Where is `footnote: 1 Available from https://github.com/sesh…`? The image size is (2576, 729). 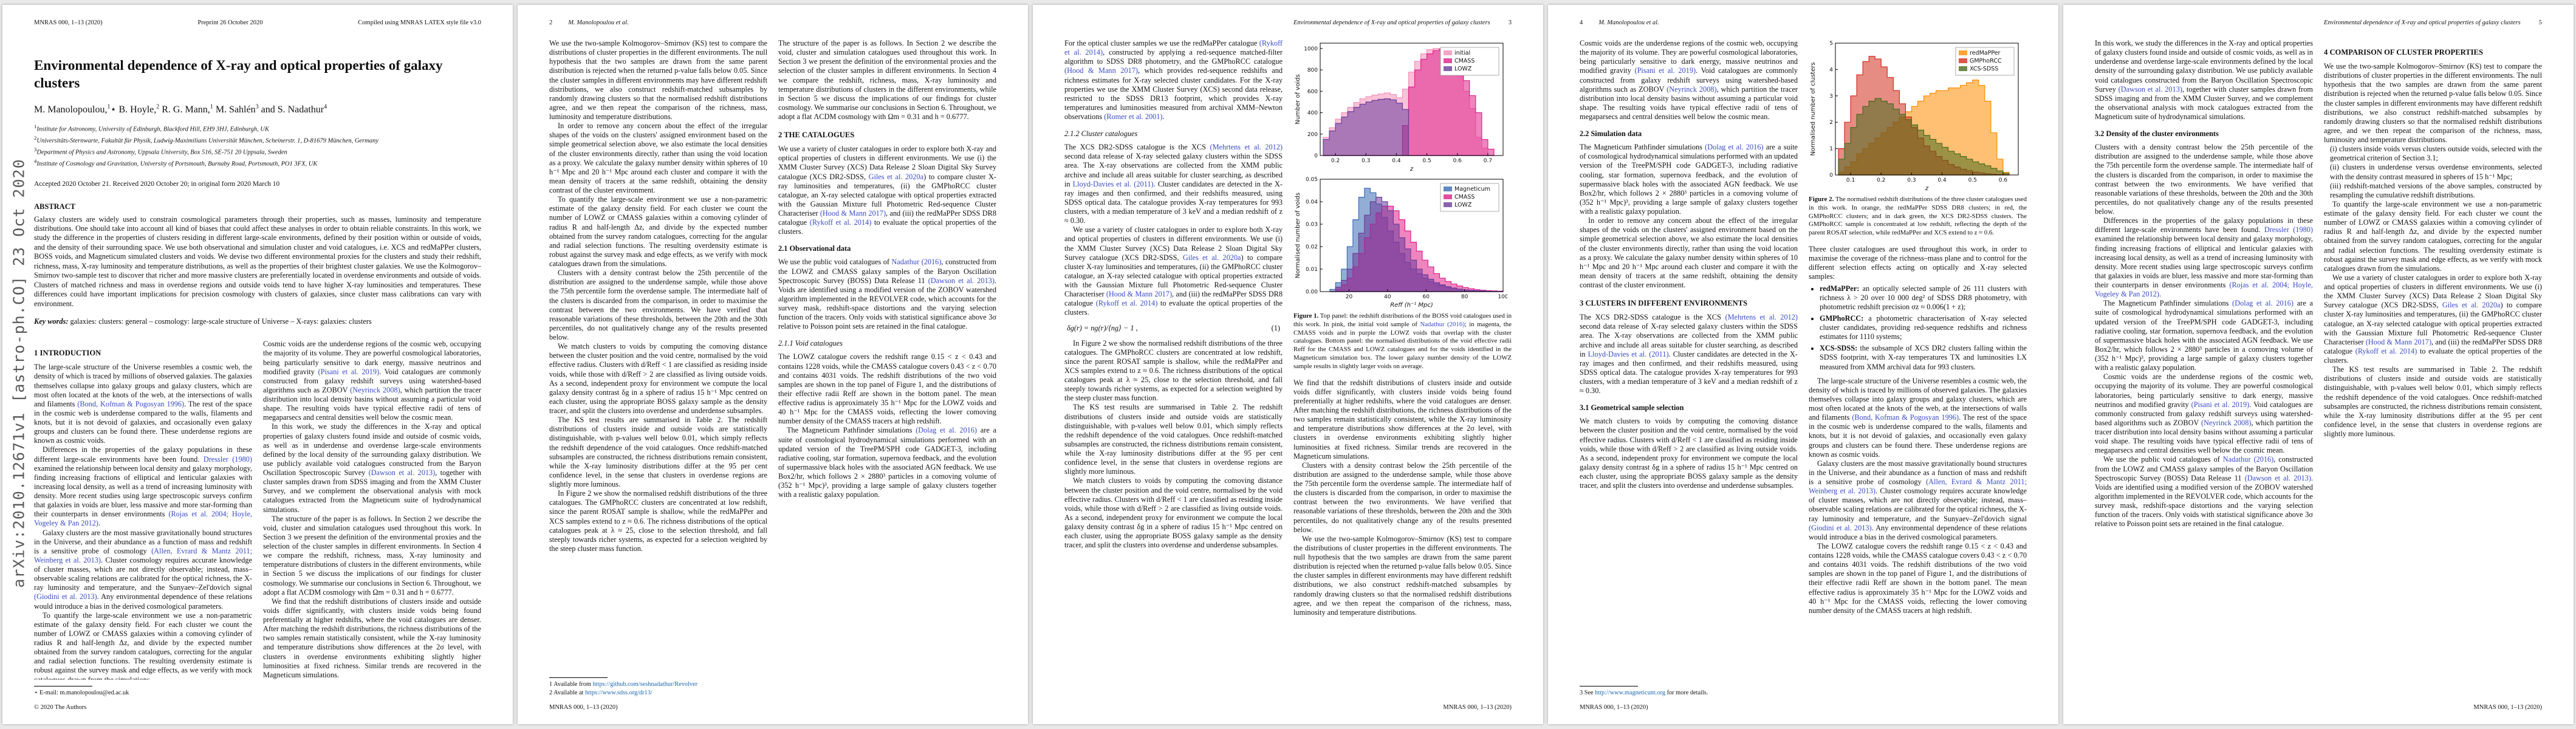
footnote: 1 Available from https://github.com/sesh… is located at coordinates (623, 684).